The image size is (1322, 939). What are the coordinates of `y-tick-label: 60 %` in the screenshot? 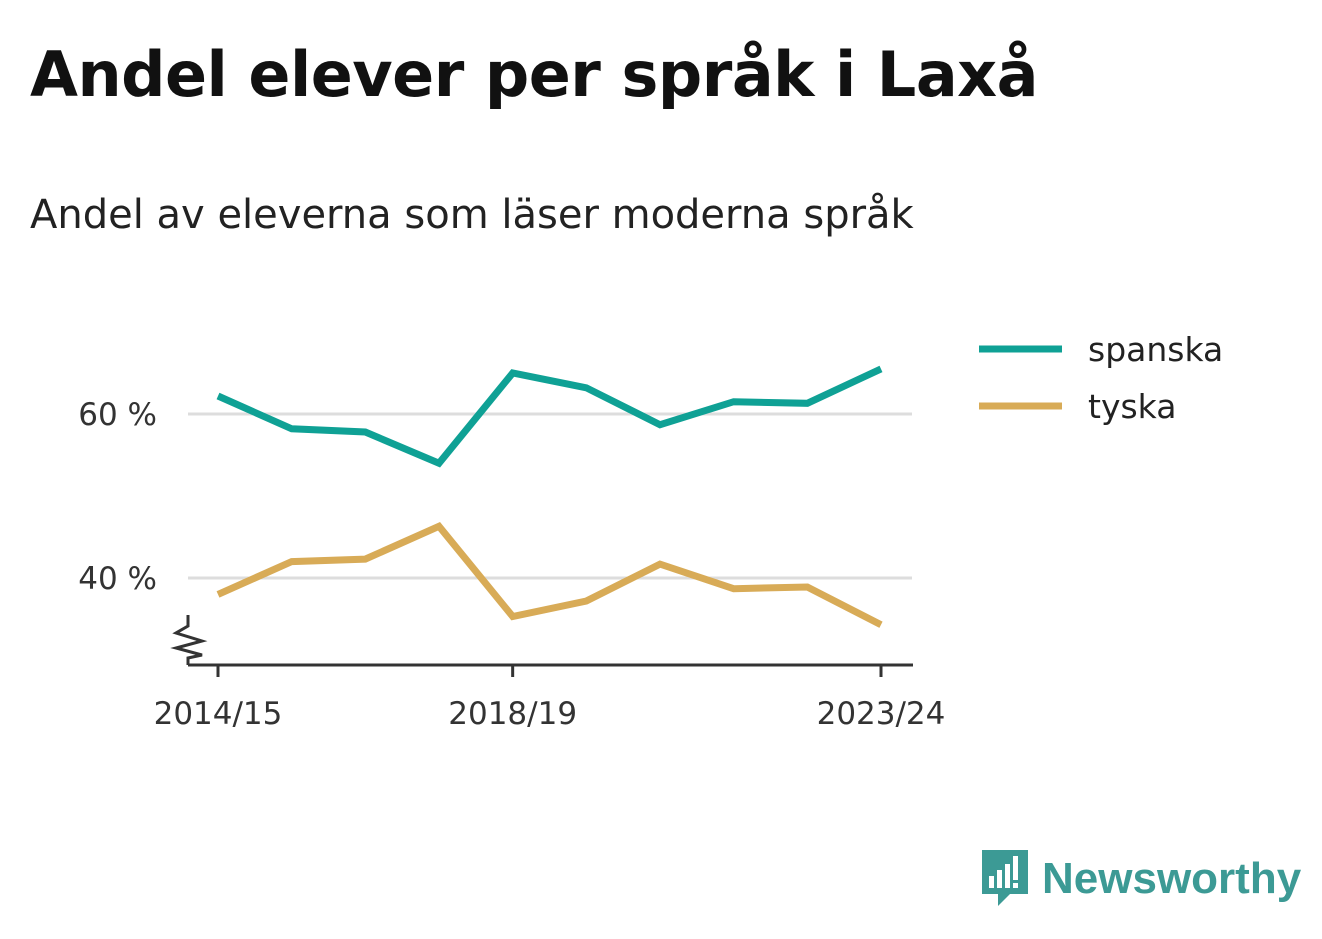 It's located at (117, 415).